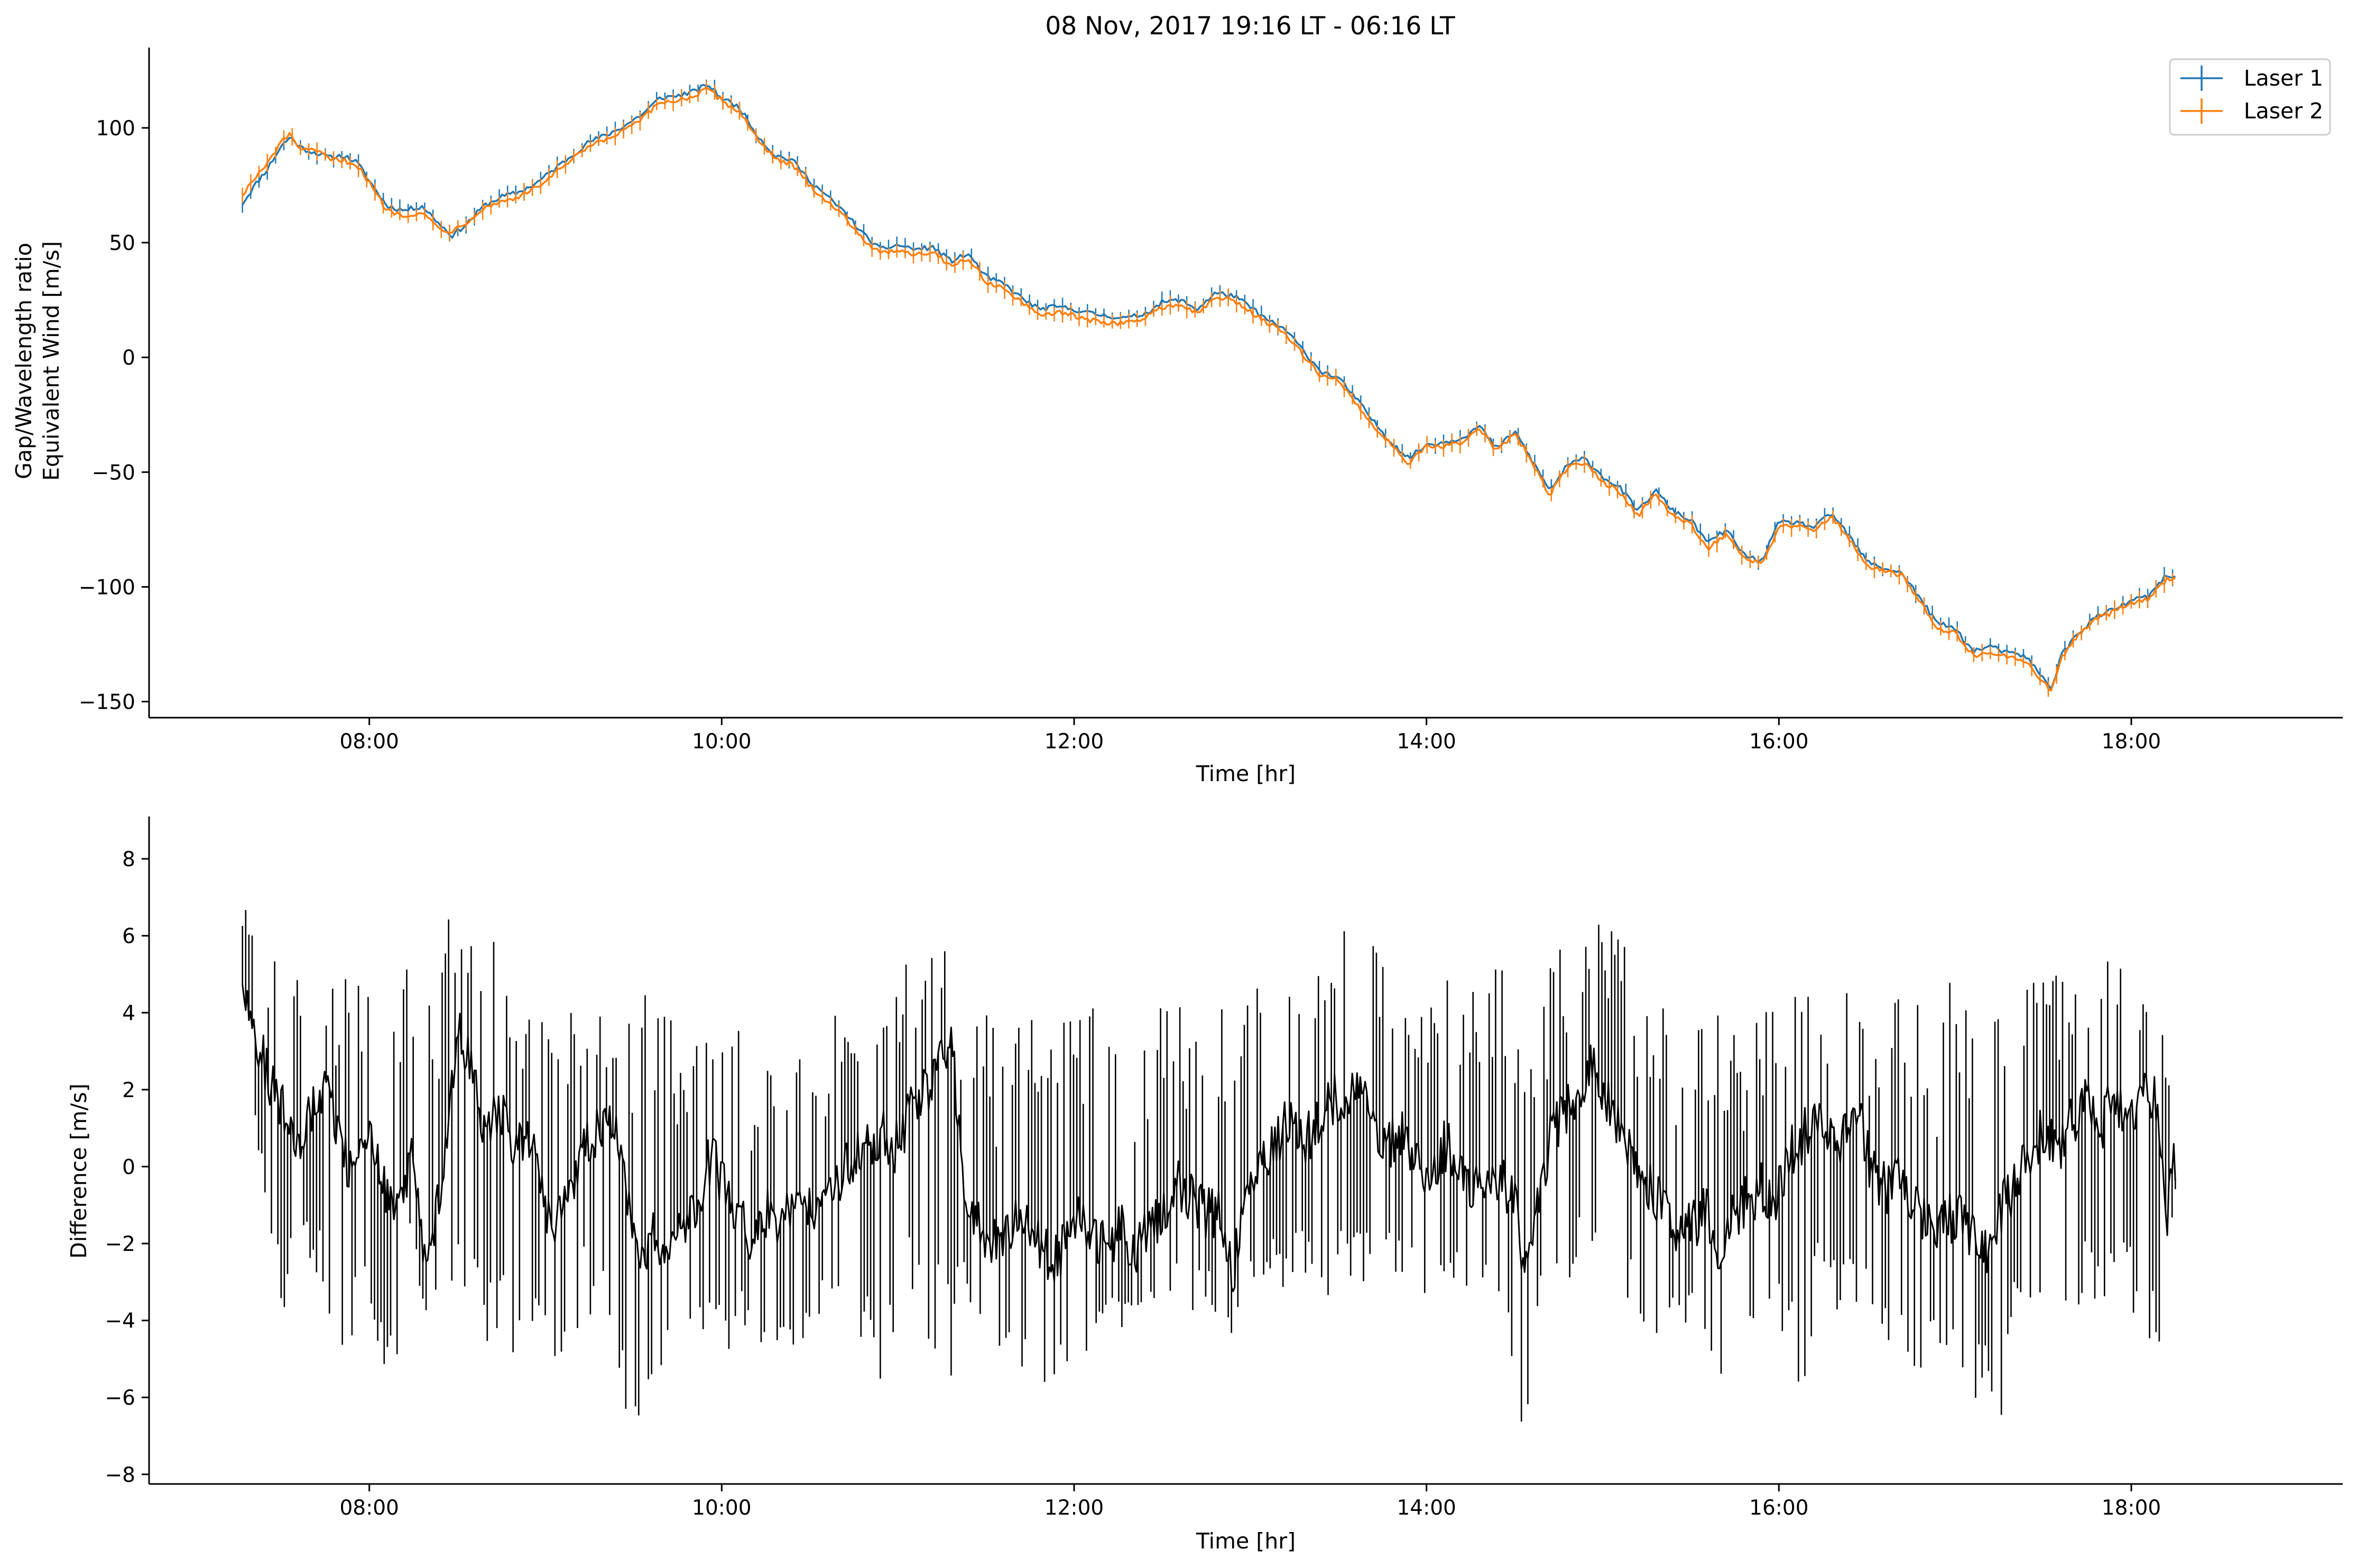  I want to click on wind-y-axis-label-line2: Equivalent Wind [m/s], so click(51, 361).